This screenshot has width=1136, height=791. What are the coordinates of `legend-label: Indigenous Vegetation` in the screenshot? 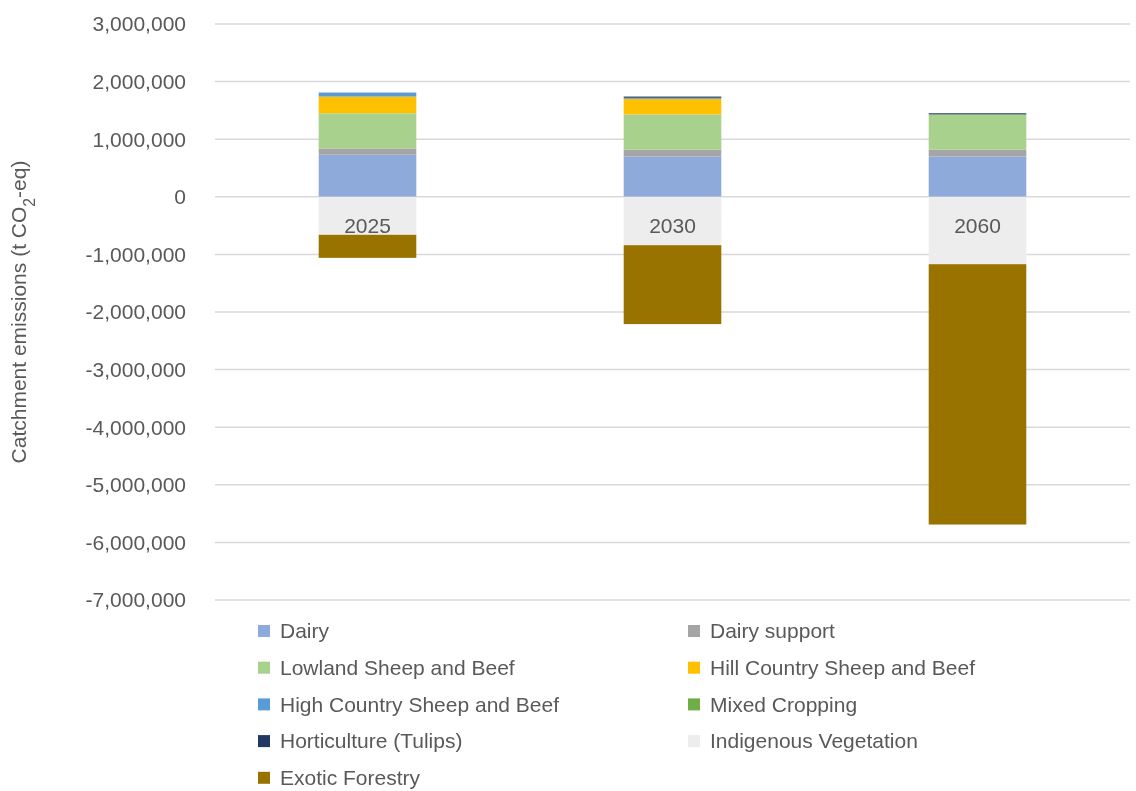 It's located at (814, 741).